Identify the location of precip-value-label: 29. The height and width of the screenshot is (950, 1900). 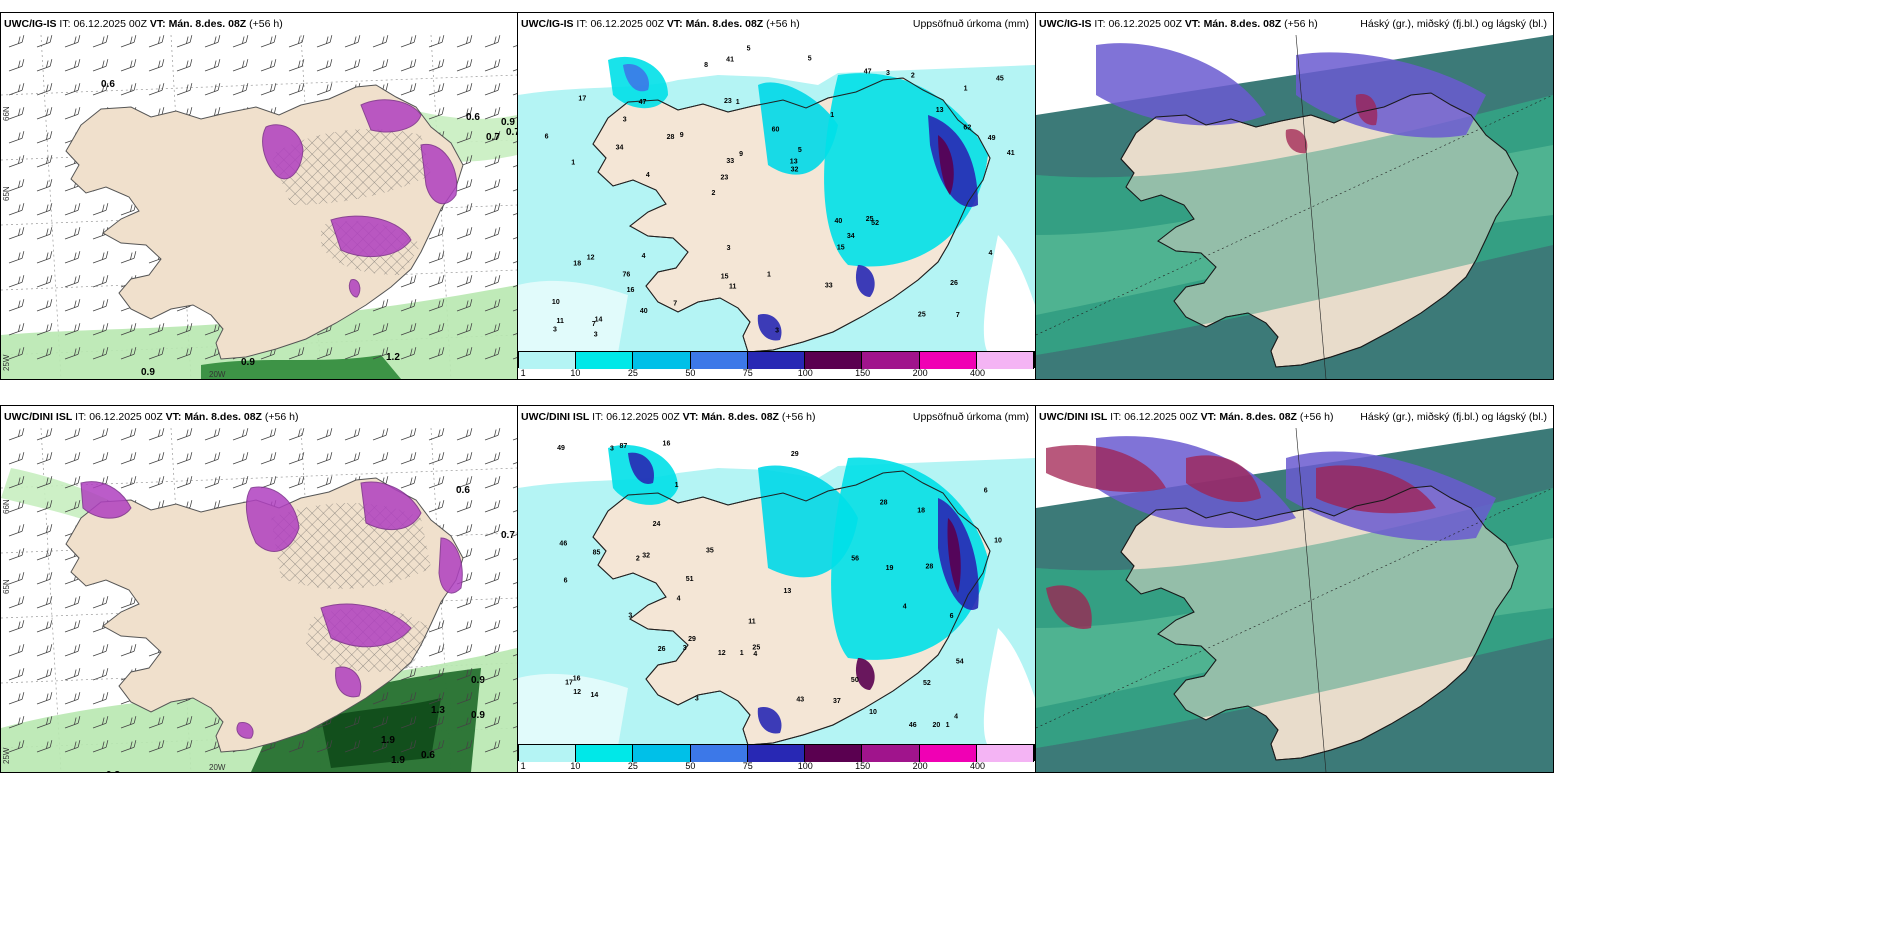
(795, 454).